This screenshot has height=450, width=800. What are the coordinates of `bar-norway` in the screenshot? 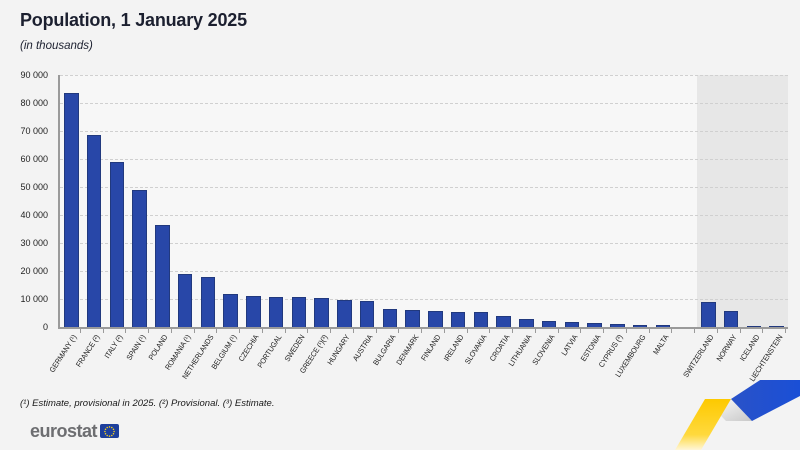 It's located at (731, 319).